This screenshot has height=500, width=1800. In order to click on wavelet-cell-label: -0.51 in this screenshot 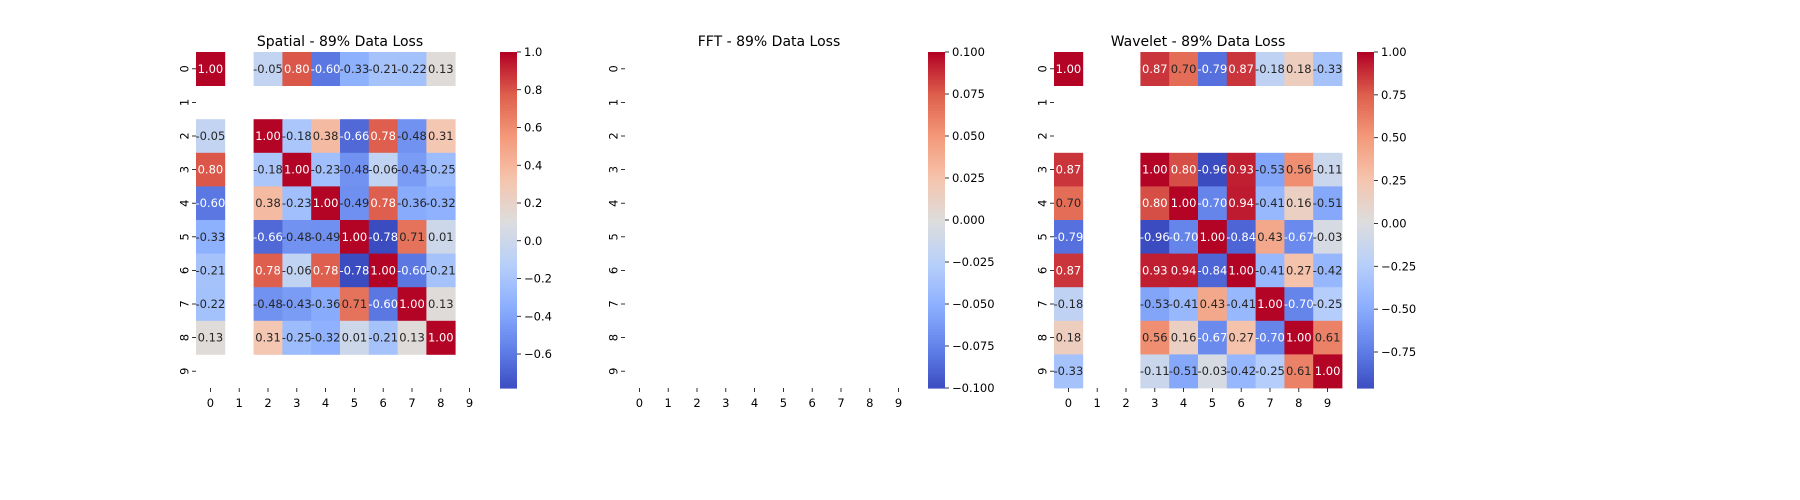, I will do `click(1328, 203)`.